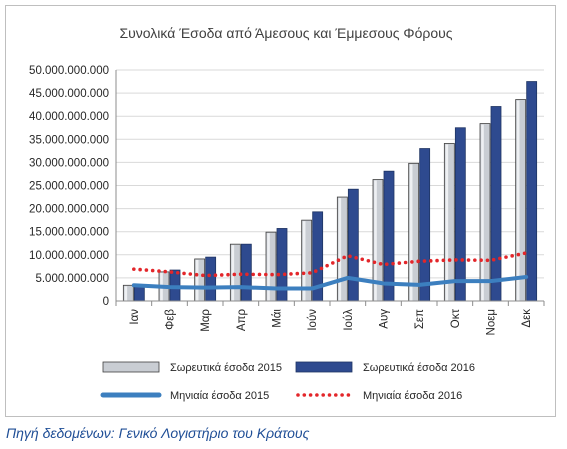 Image resolution: width=567 pixels, height=449 pixels. Describe the element at coordinates (69, 94) in the screenshot. I see `y-tick-label: 45.000.000.000` at that location.